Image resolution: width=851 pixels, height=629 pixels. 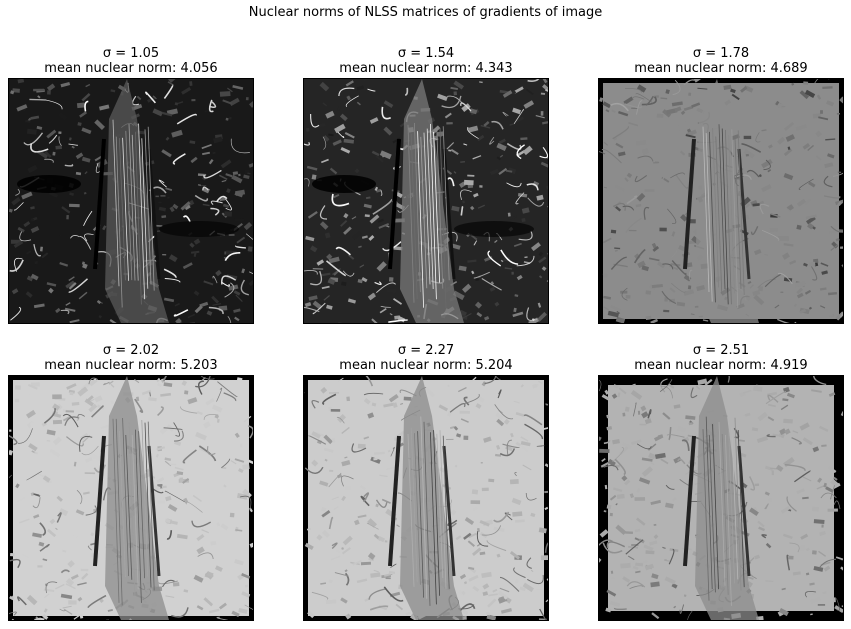 I want to click on mean-nuclear-norm-label: mean nuclear norm: 4.343, so click(x=426, y=68).